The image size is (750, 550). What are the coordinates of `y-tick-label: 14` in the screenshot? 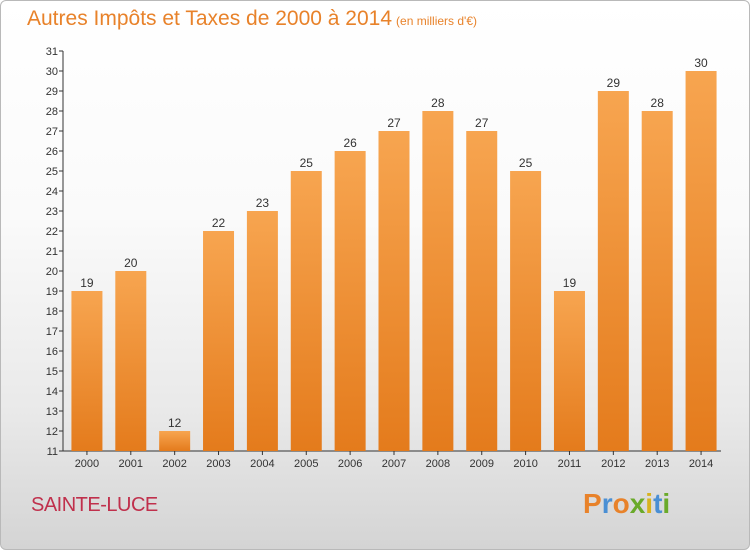 It's located at (52, 392).